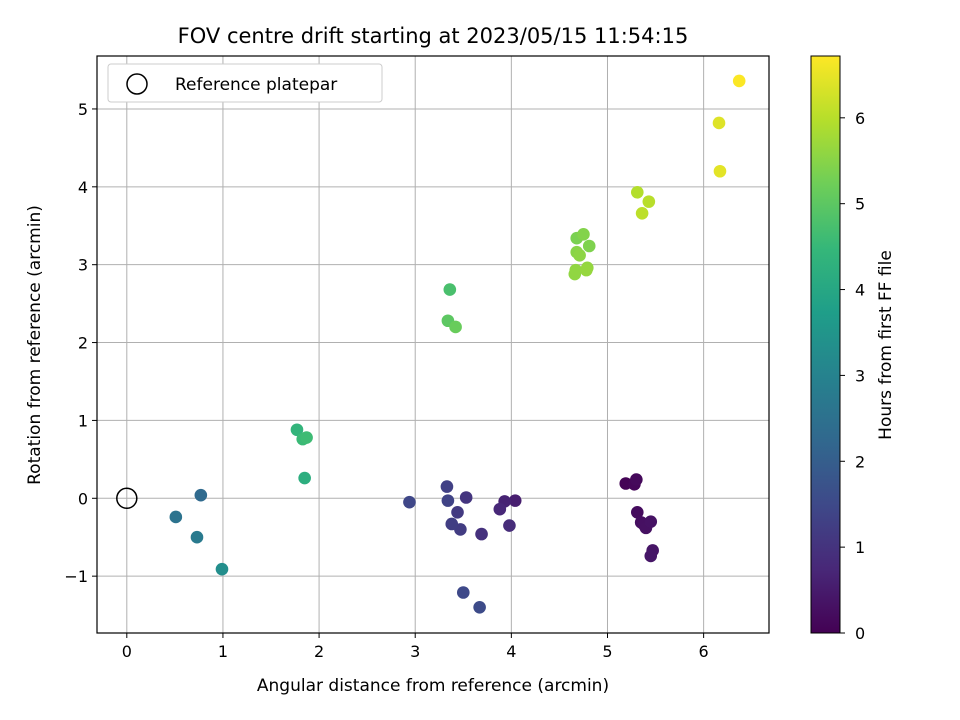 The height and width of the screenshot is (720, 960). What do you see at coordinates (223, 651) in the screenshot?
I see `x-tick-label: 1` at bounding box center [223, 651].